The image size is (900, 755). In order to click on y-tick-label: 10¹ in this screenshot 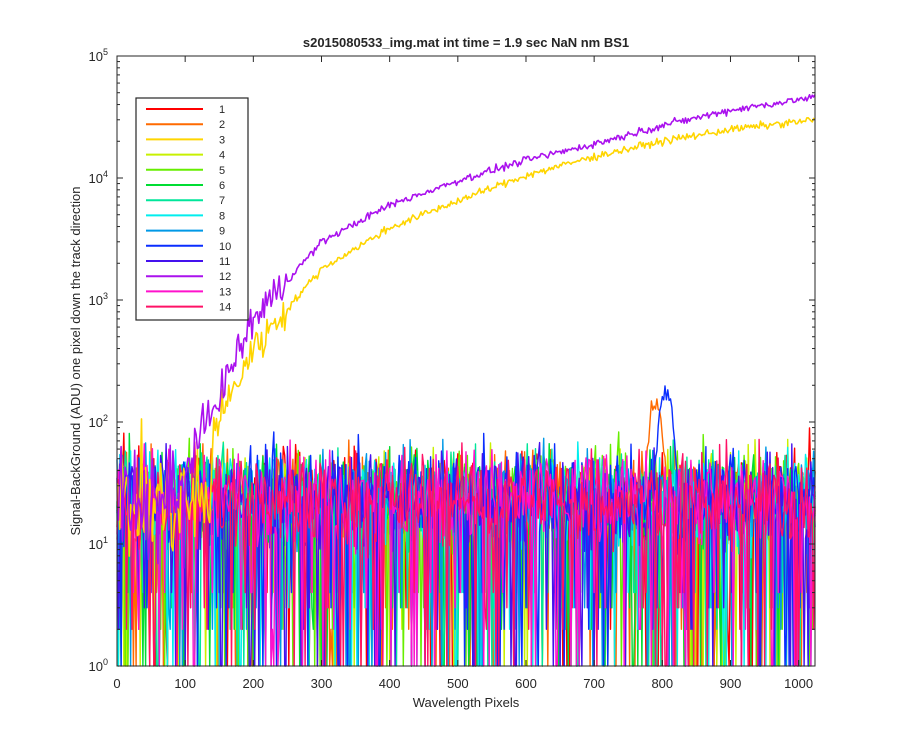, I will do `click(98, 543)`.